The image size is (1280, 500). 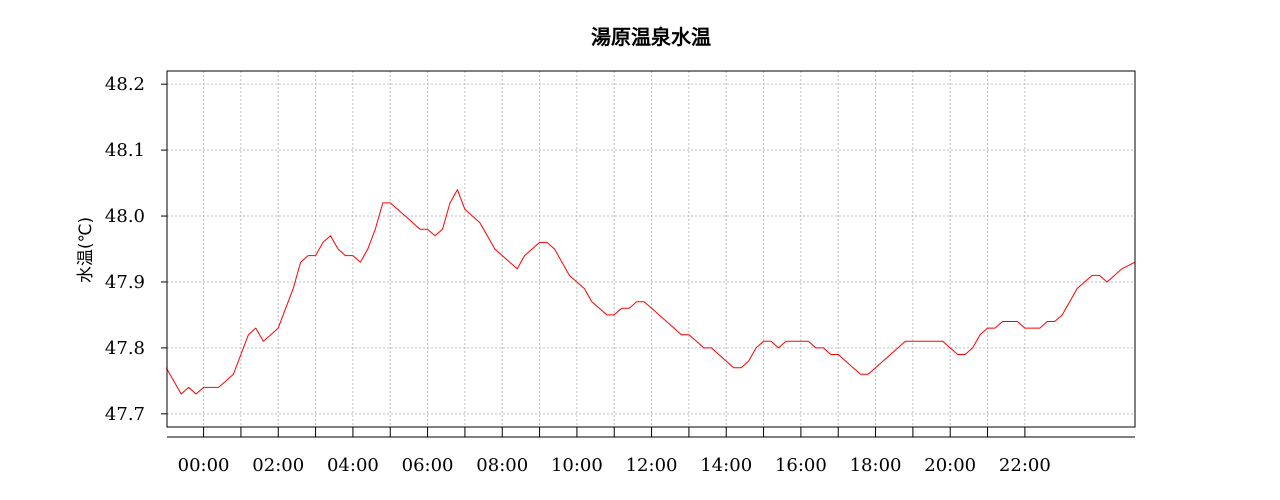 I want to click on x-tick-label: 10:00, so click(x=577, y=465).